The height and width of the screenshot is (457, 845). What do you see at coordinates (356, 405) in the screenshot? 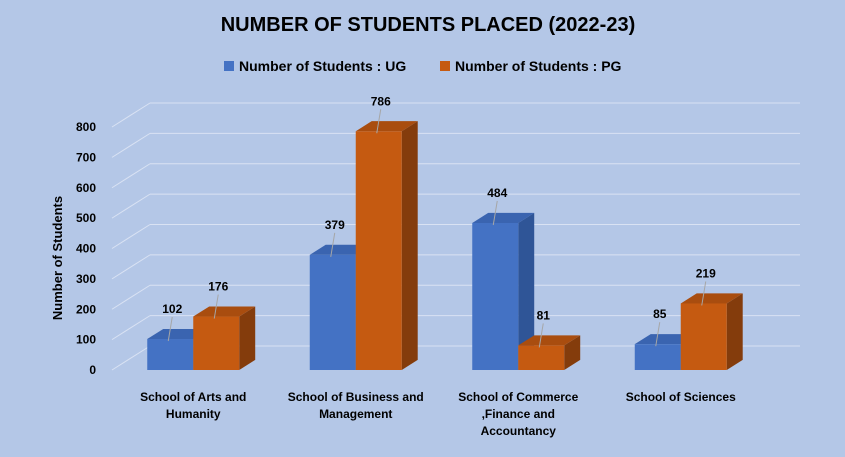
I see `x-category-label: School of Business and Management` at bounding box center [356, 405].